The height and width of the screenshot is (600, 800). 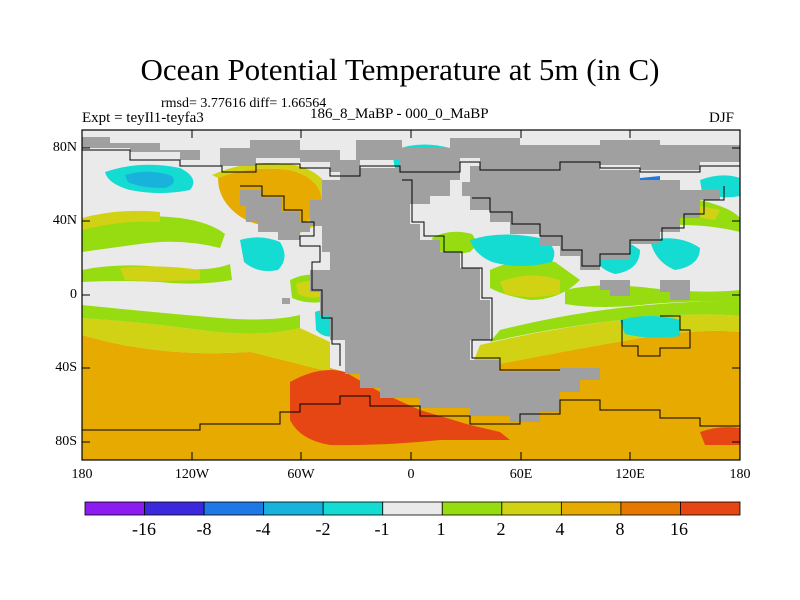 I want to click on colorbar, so click(x=412, y=508).